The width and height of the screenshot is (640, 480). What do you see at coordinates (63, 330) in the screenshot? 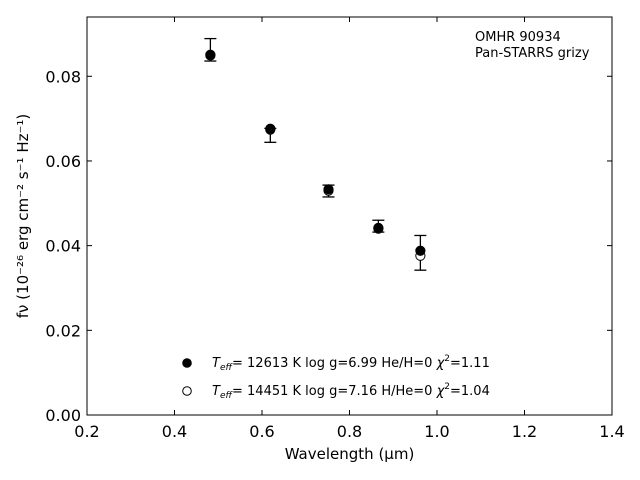
I see `y-tick-label: 0.02` at bounding box center [63, 330].